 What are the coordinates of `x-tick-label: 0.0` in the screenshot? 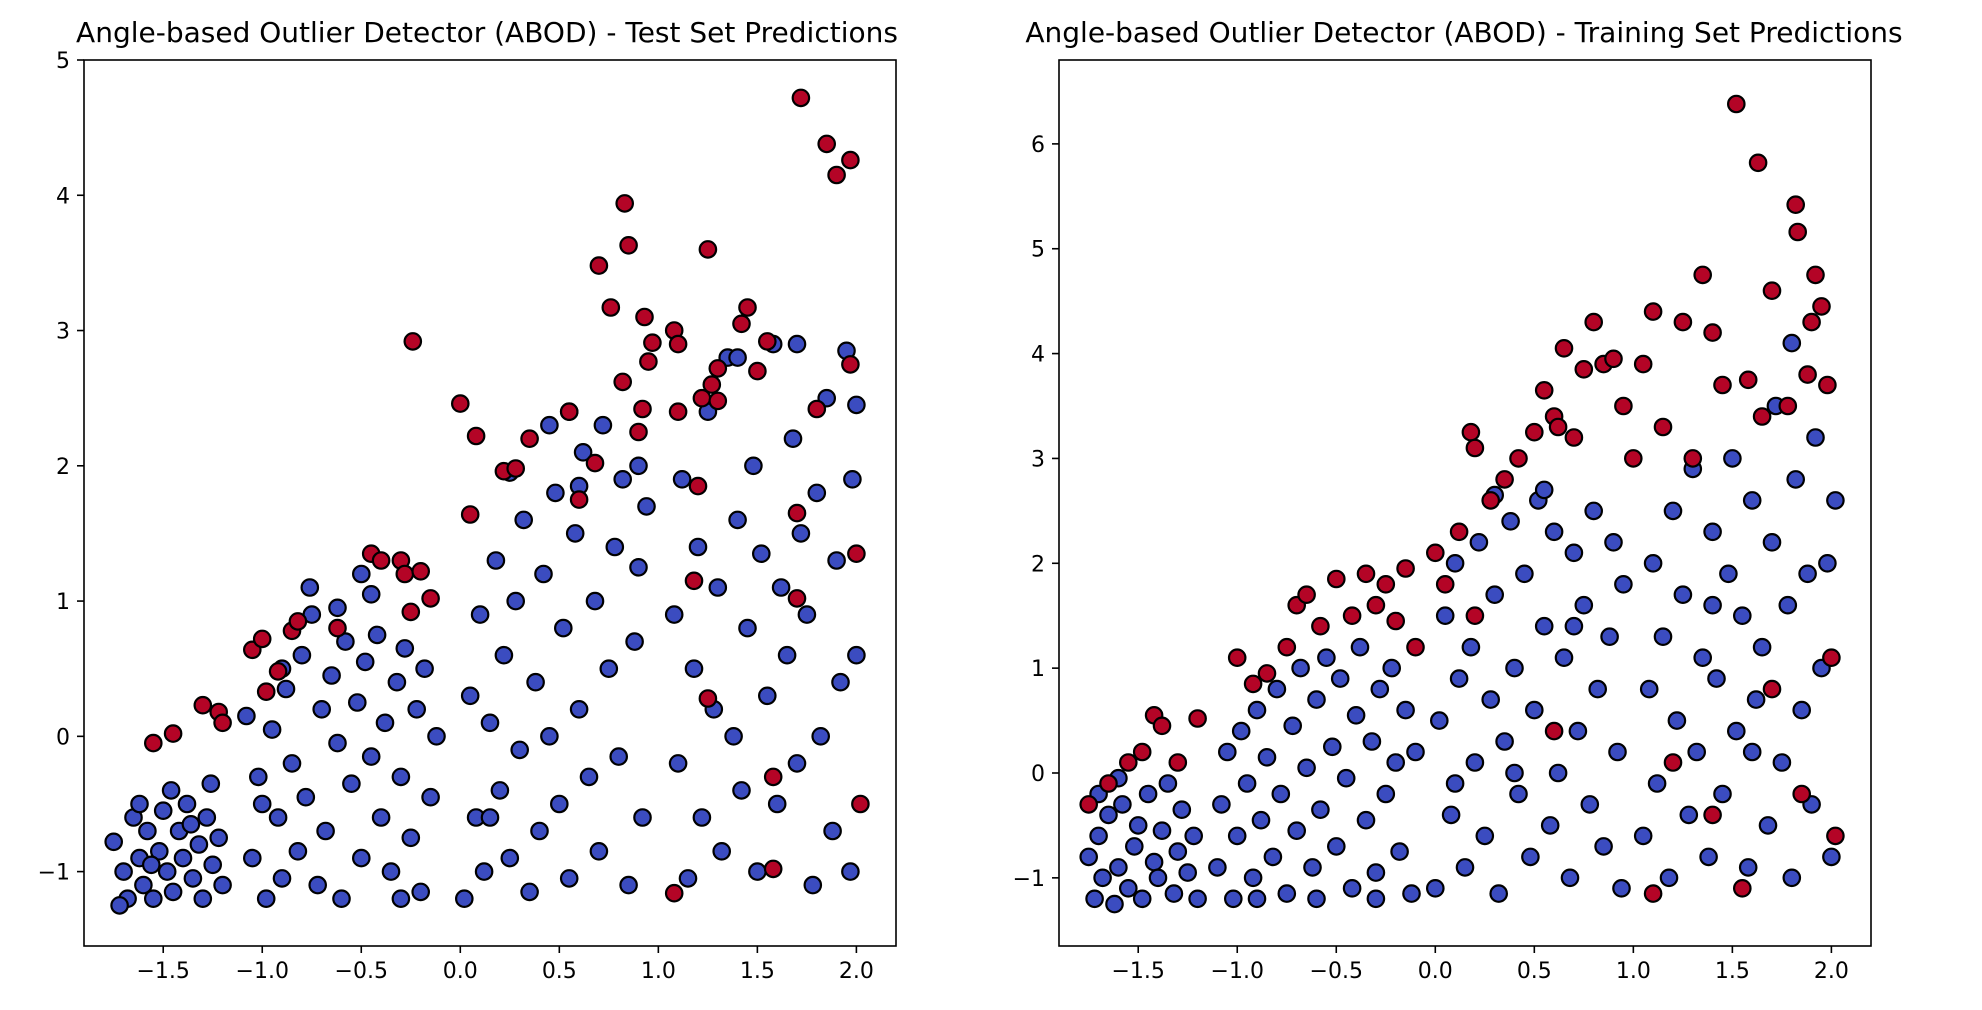 It's located at (1435, 971).